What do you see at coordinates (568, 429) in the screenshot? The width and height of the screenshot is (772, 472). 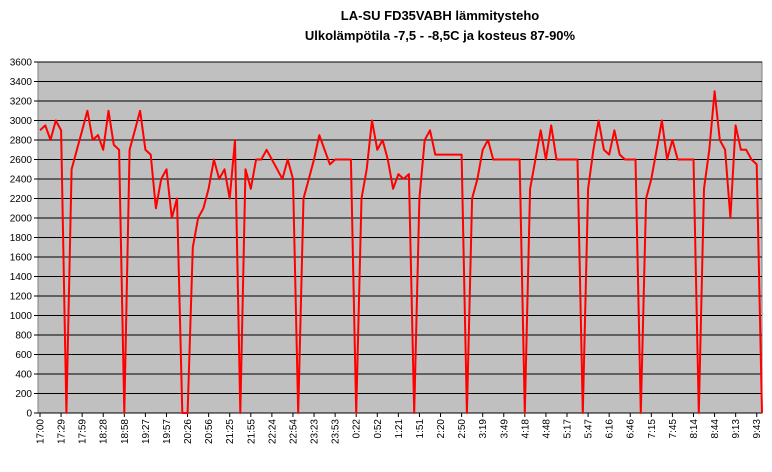 I see `x-tick-label: 5:17` at bounding box center [568, 429].